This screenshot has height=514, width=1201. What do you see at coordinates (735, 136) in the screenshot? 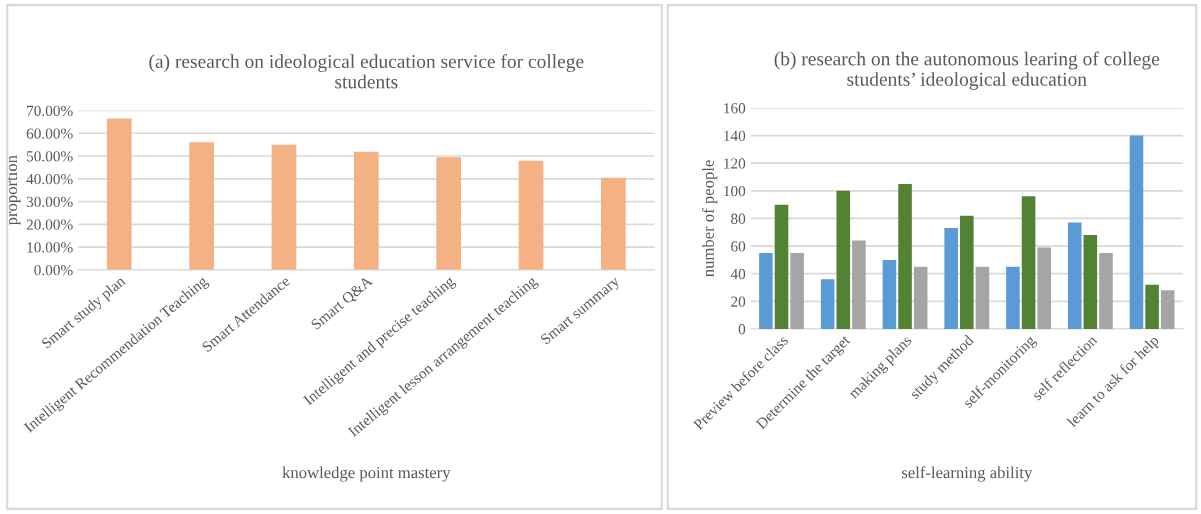
I see `y-tick-label: 140` at bounding box center [735, 136].